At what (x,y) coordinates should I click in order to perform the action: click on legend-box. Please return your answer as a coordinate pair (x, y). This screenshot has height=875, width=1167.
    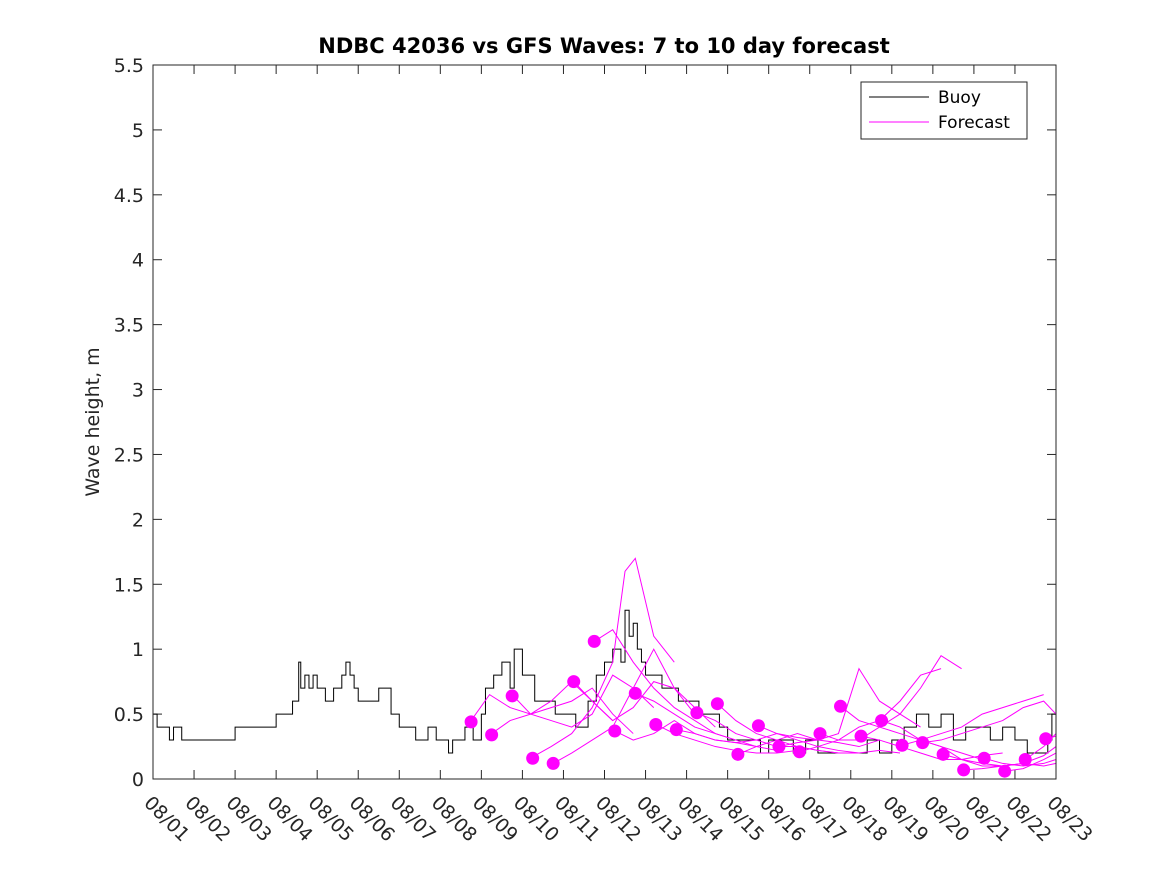
    Looking at the image, I should click on (944, 110).